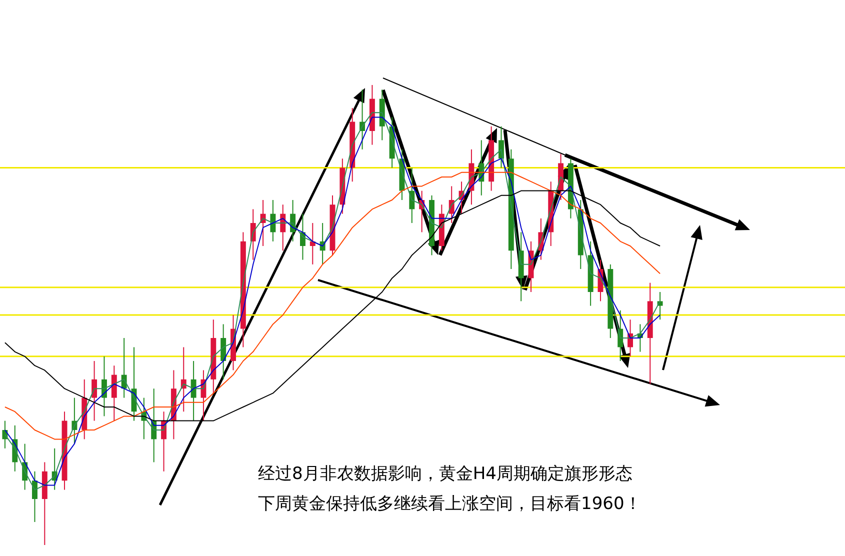 The width and height of the screenshot is (845, 556). What do you see at coordinates (450, 504) in the screenshot?
I see `annotation: 下周黄金保持低多继续看上涨空间，目标看1960！` at bounding box center [450, 504].